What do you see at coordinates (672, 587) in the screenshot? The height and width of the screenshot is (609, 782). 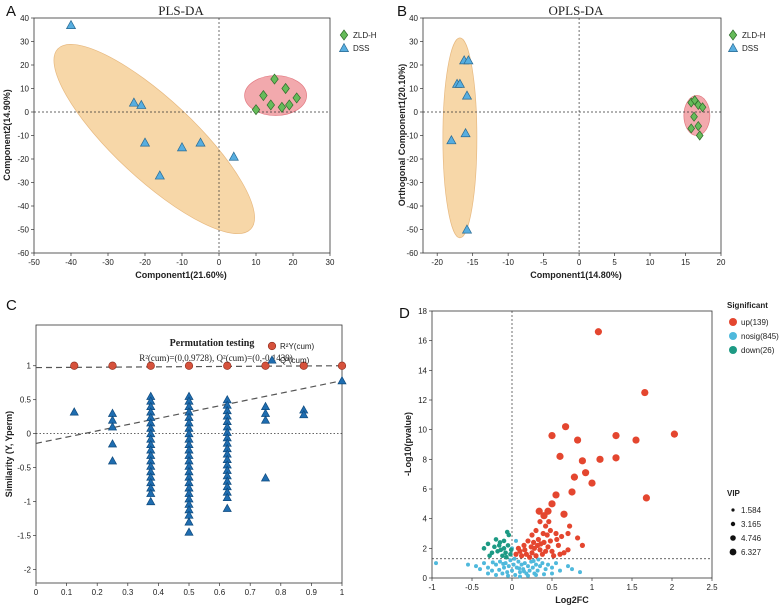 I see `x-tick-label: 2` at bounding box center [672, 587].